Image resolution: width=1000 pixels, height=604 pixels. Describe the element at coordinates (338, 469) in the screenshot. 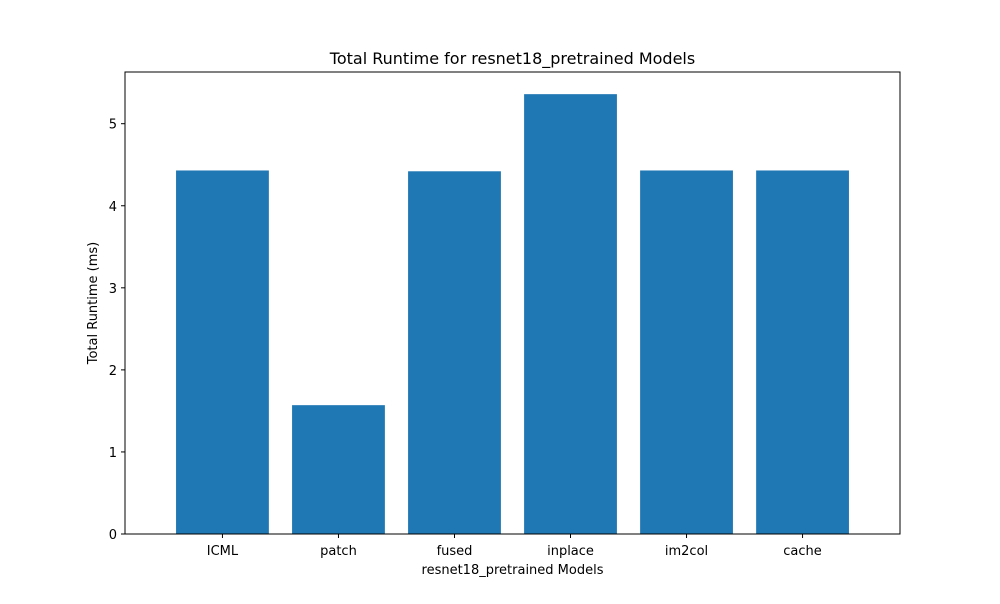

I see `bar-patch` at that location.